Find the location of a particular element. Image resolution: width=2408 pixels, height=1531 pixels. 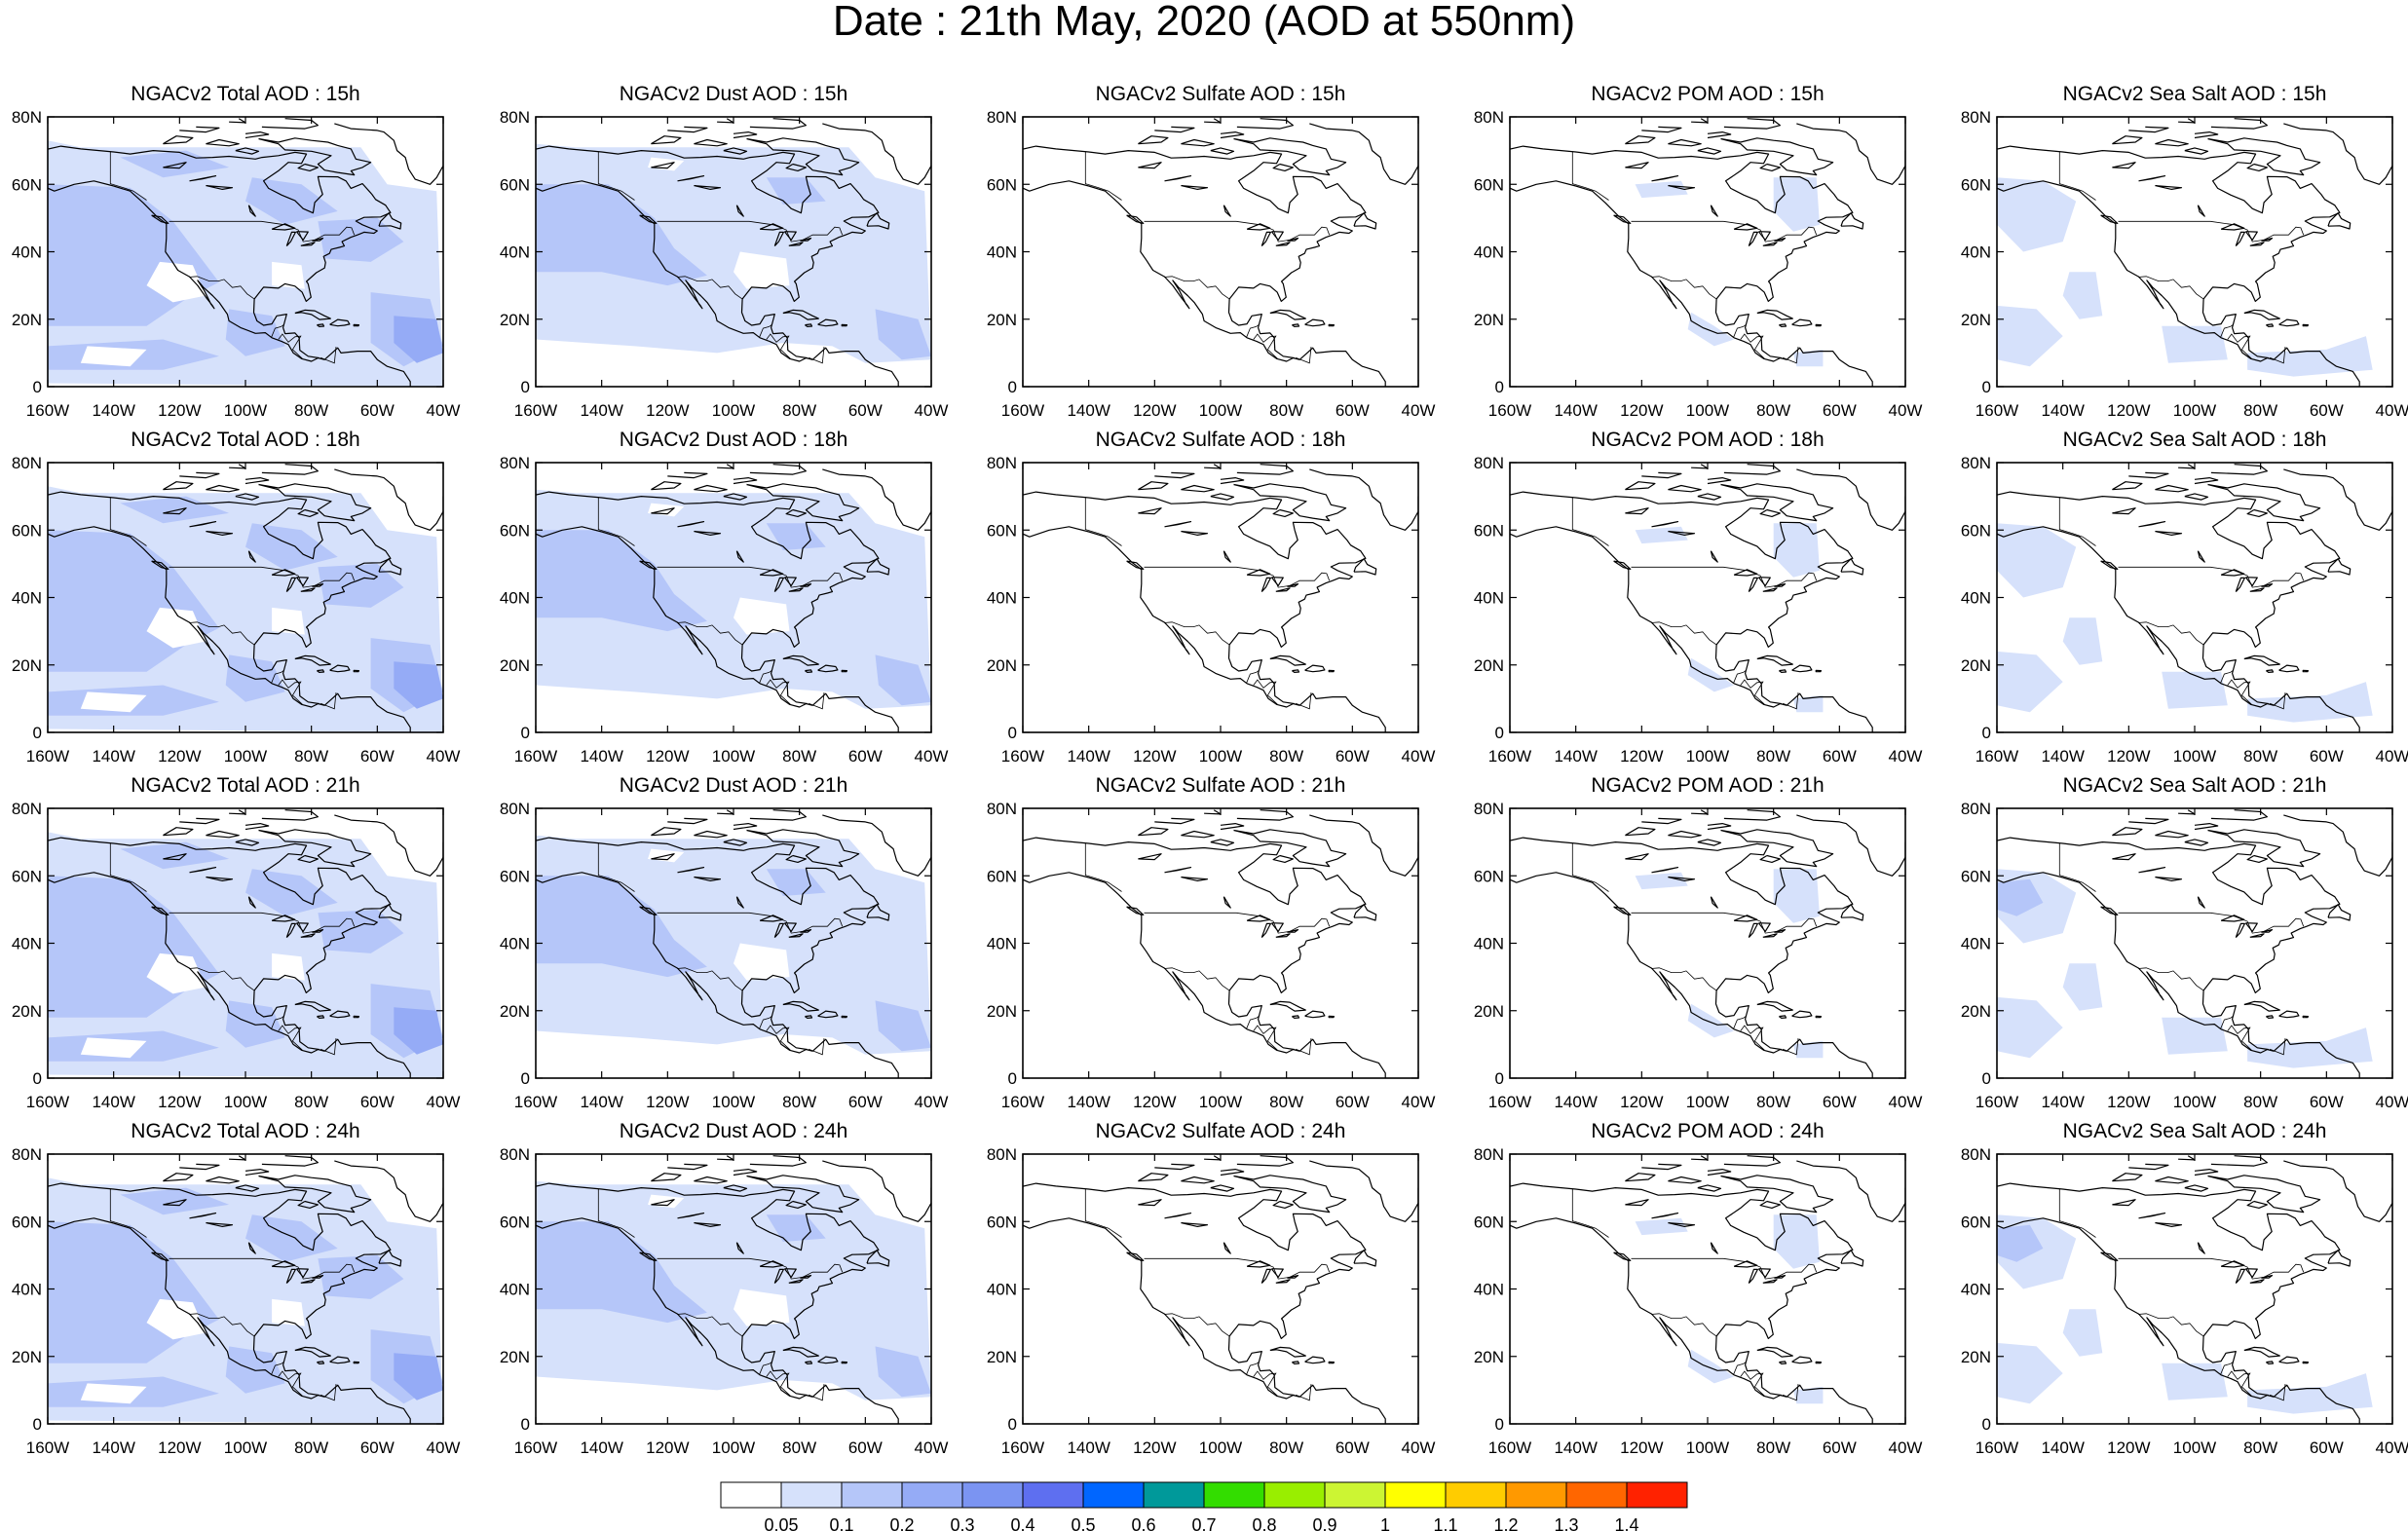

panel-title: NGACv2 Dust AOD : 18h is located at coordinates (733, 440).